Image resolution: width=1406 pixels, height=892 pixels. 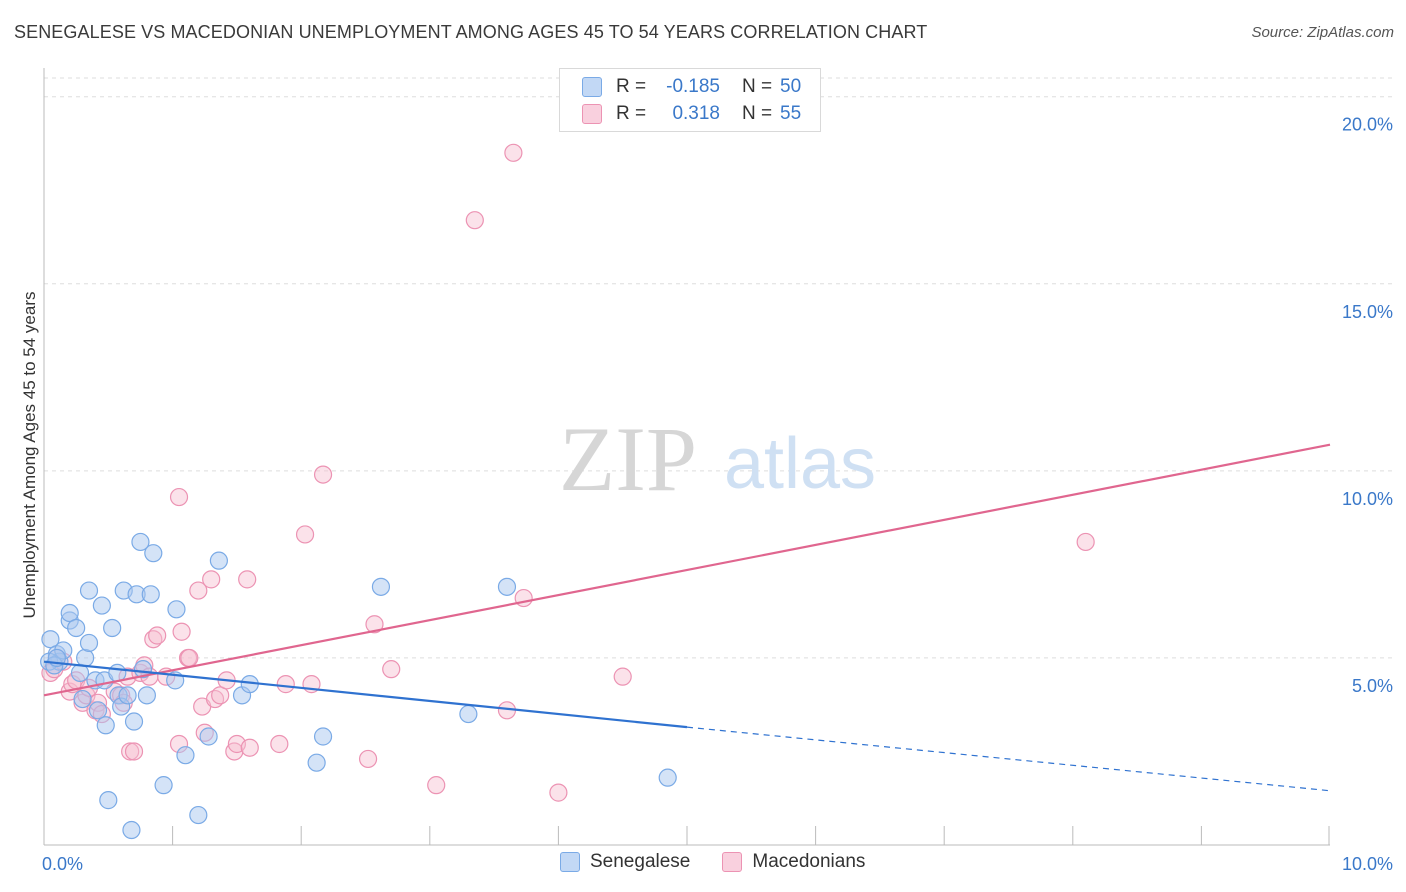 I want to click on y-axis-label: Unemployment Among Ages 45 to 54 years, so click(x=29, y=455).